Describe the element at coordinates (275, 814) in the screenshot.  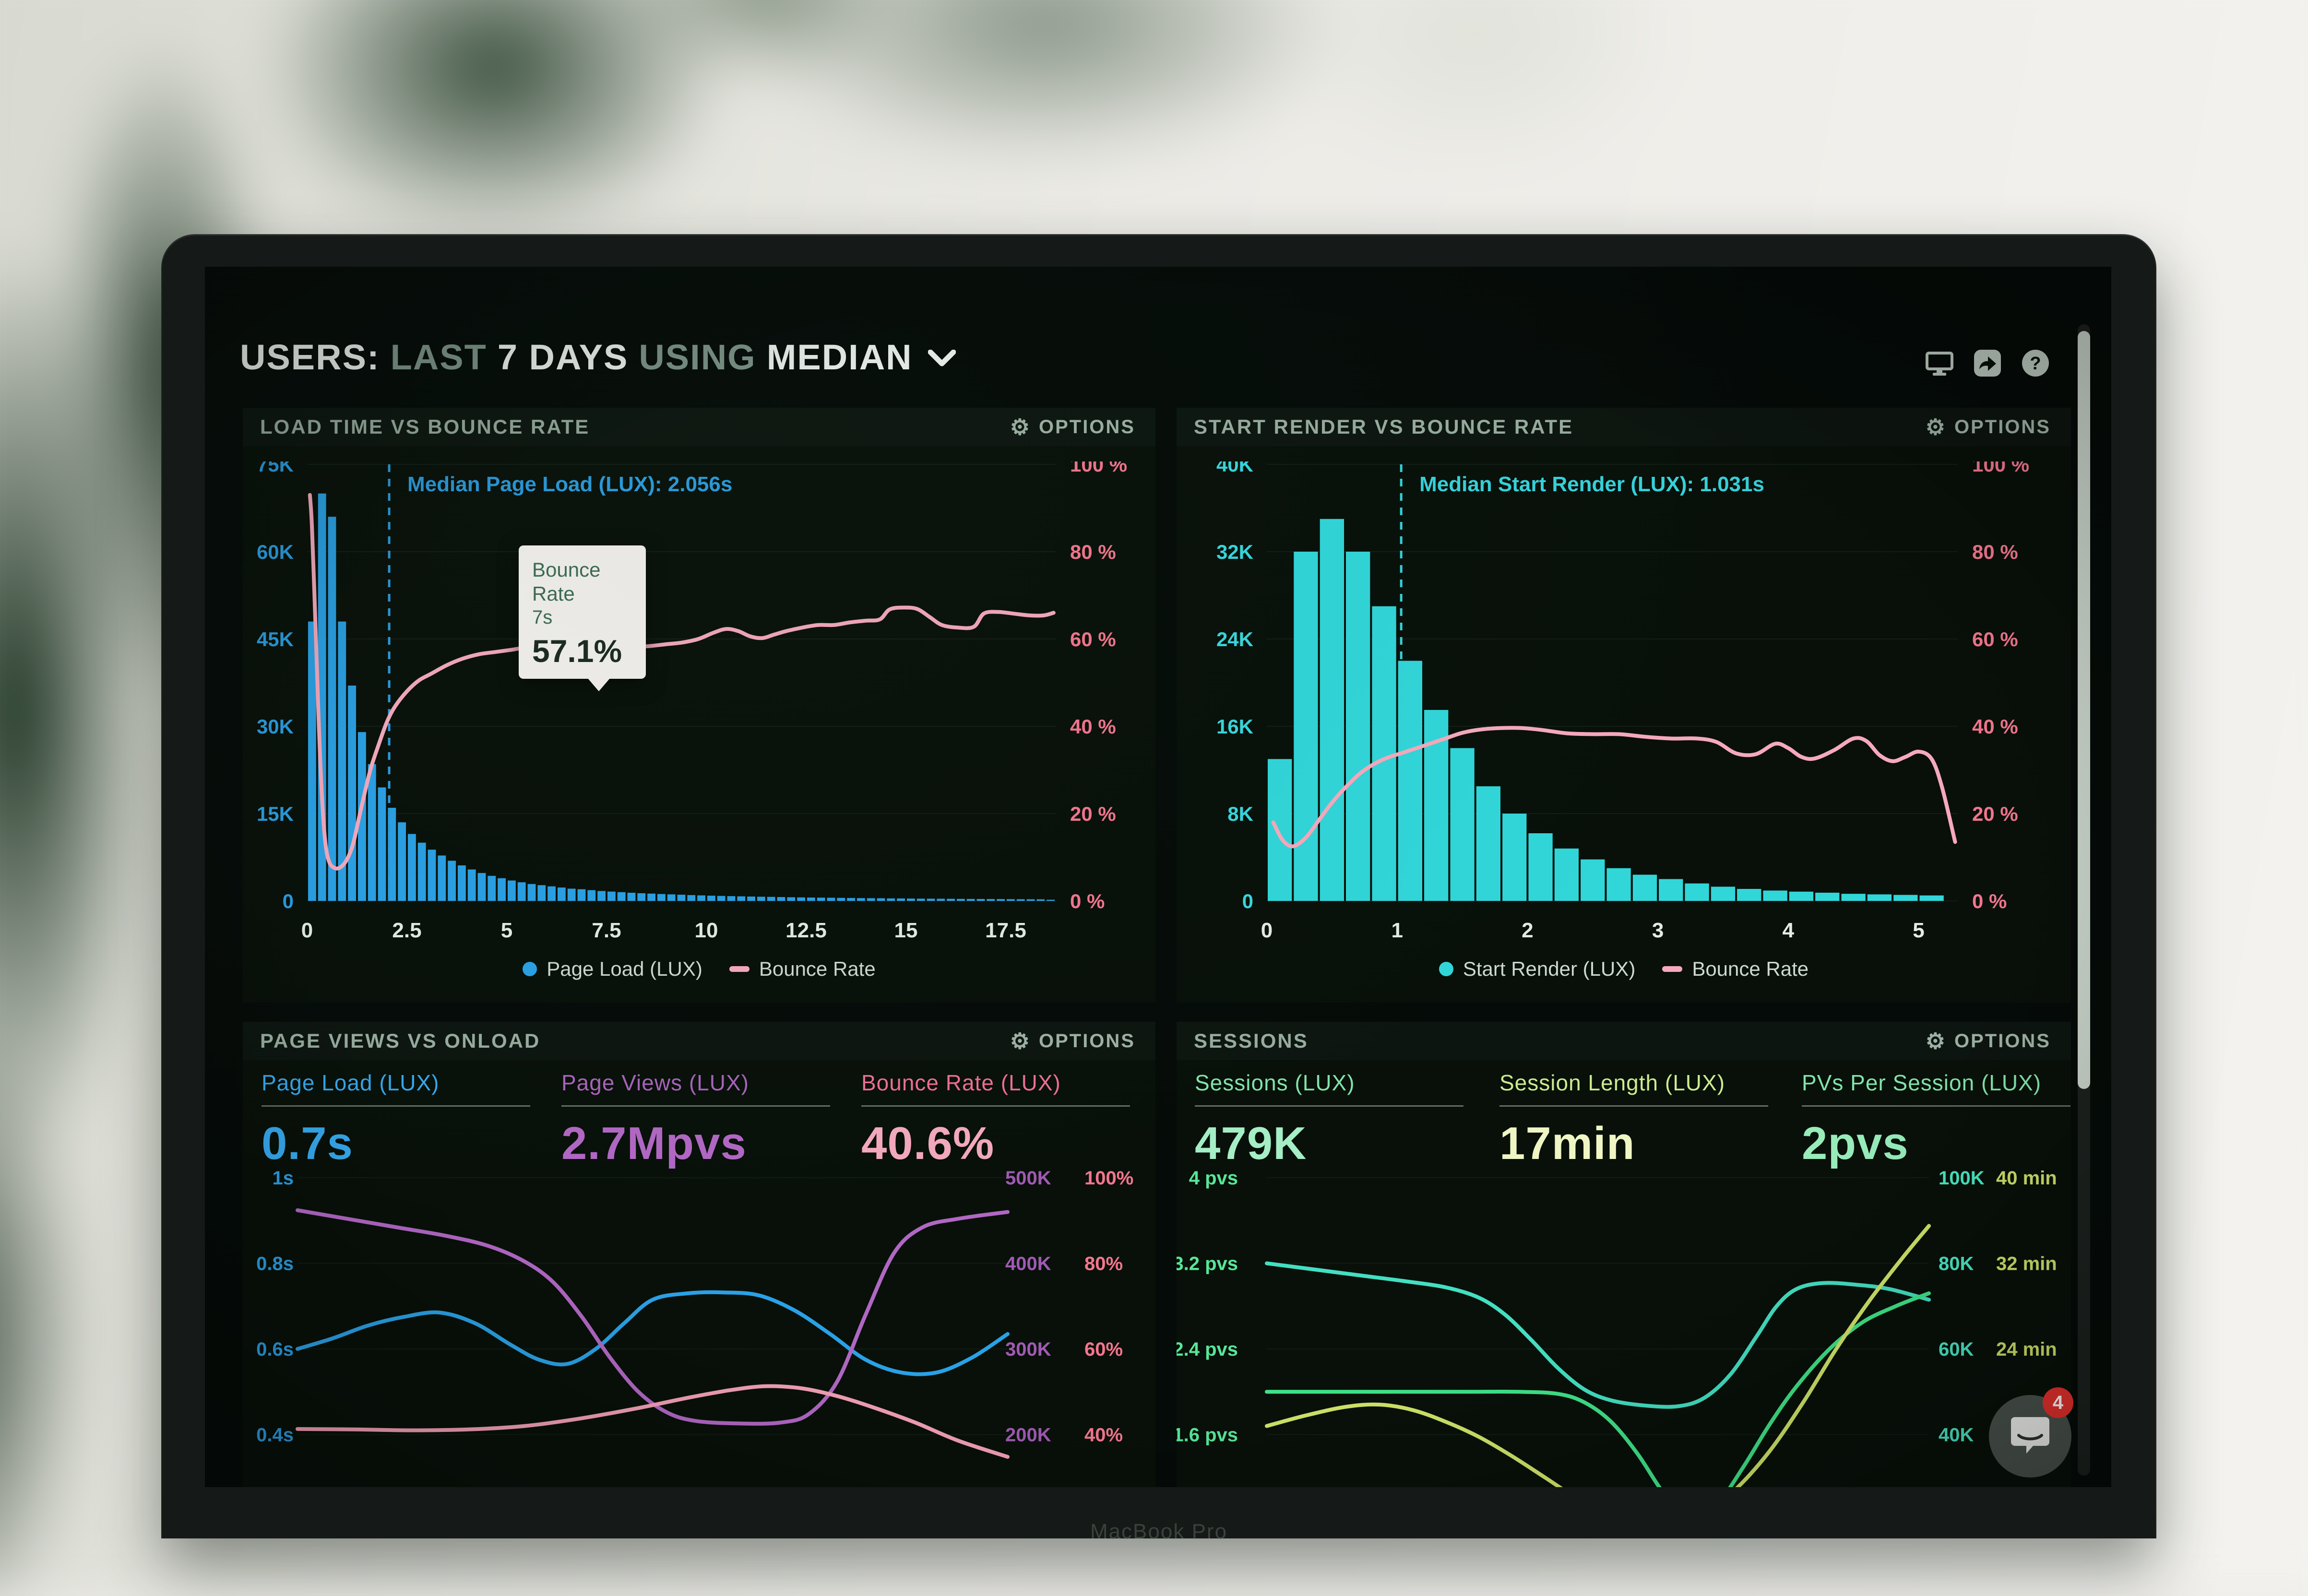
I see `svg-text: 15K` at that location.